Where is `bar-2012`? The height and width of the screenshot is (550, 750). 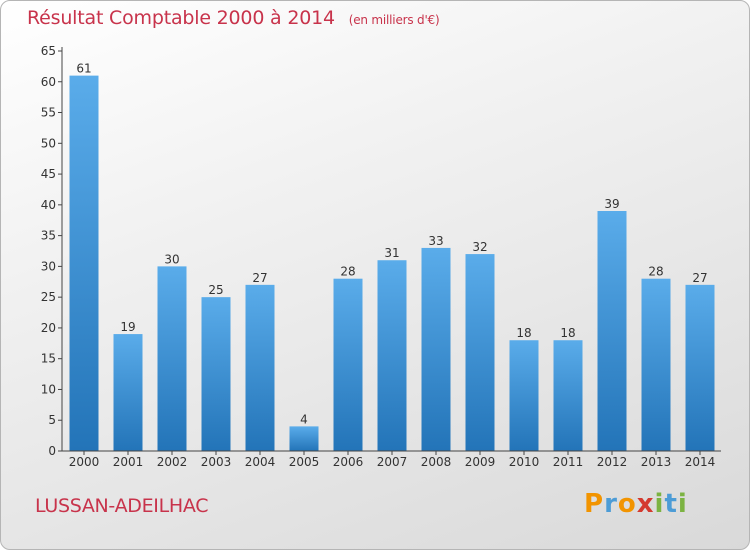 bar-2012 is located at coordinates (612, 331).